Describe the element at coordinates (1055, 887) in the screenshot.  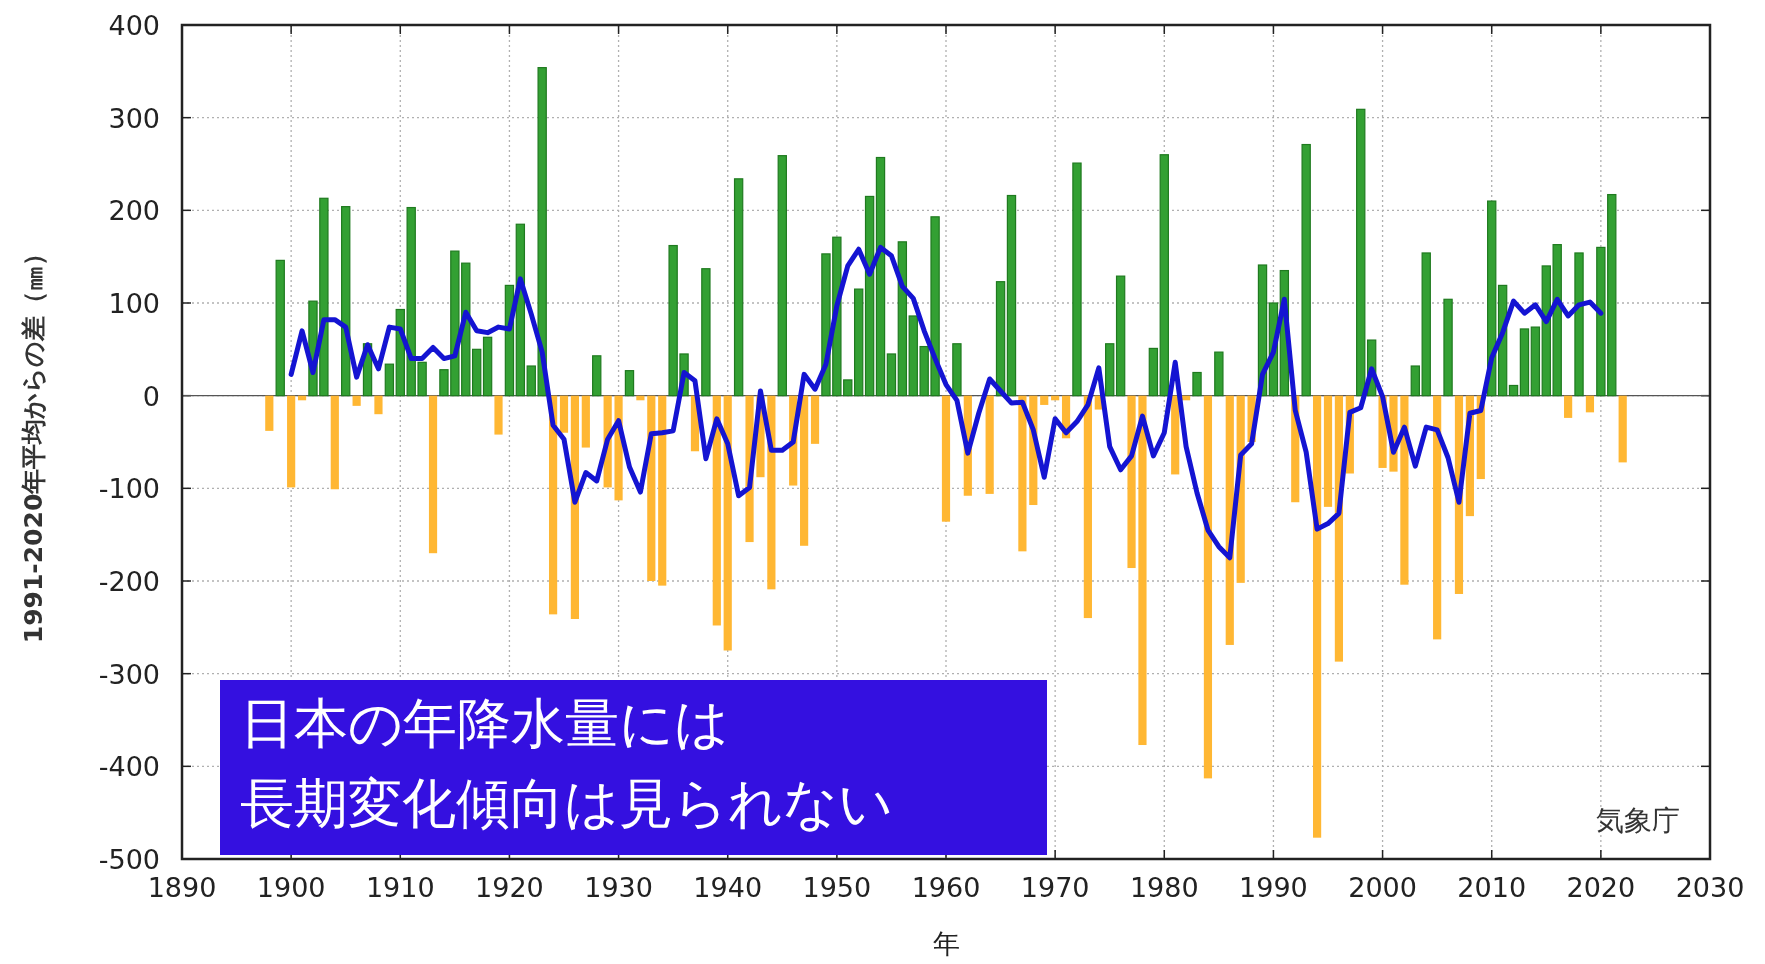
I see `x-tick-label: 1970` at that location.